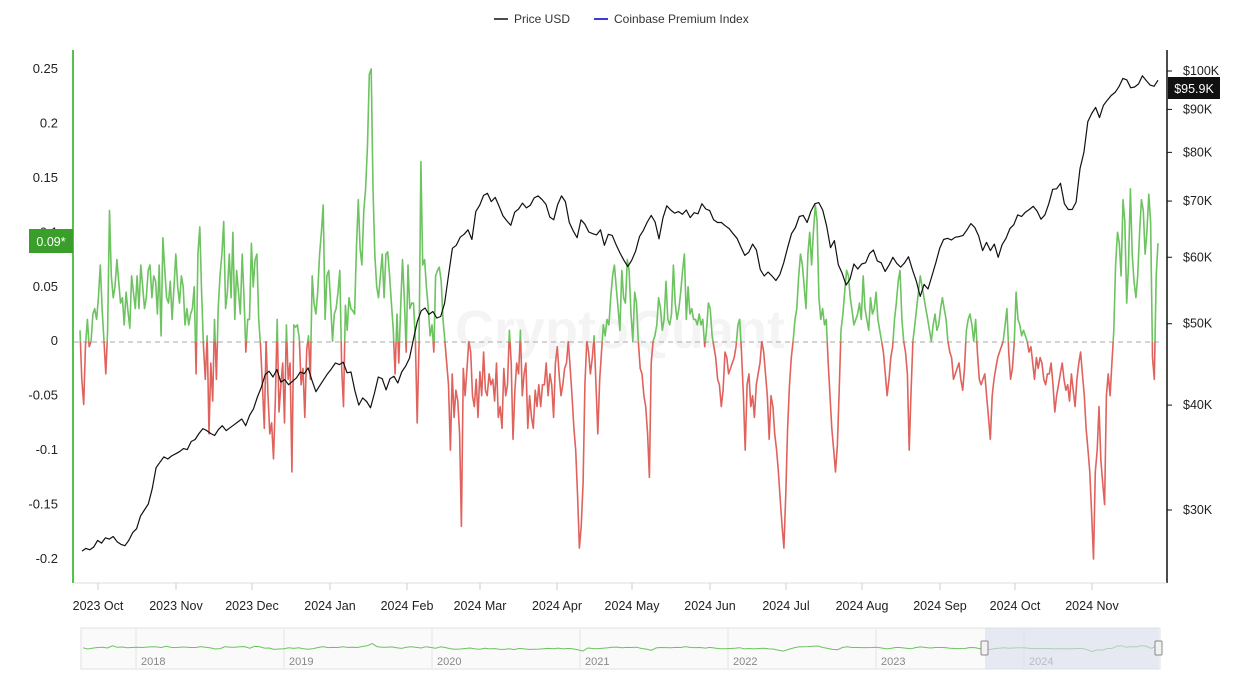 The image size is (1240, 689). Describe the element at coordinates (1198, 510) in the screenshot. I see `right-tick-label: $30K` at that location.